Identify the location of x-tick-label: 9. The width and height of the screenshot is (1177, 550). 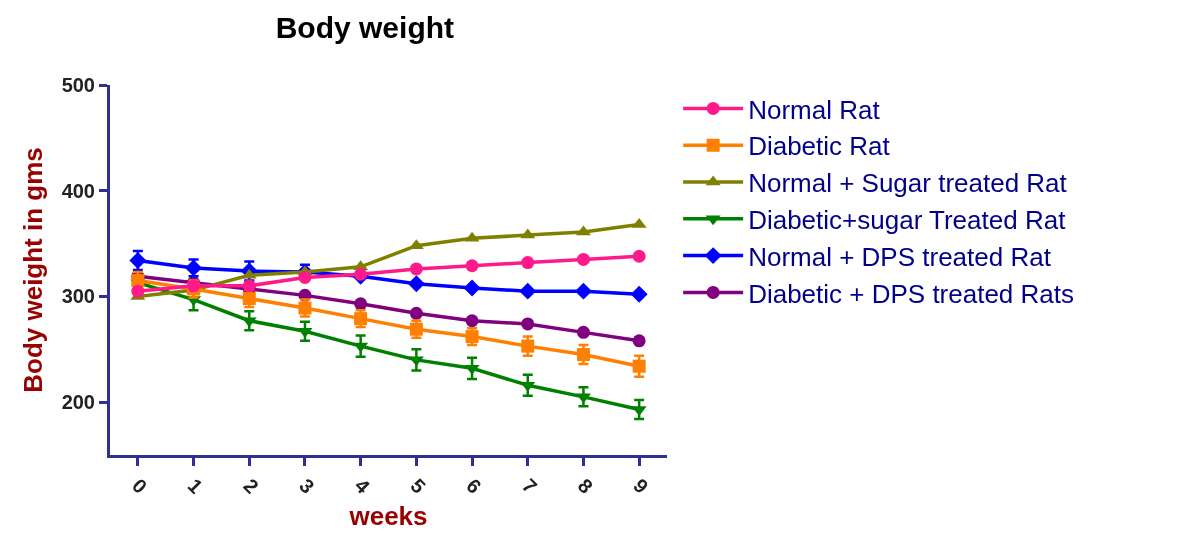
(641, 486).